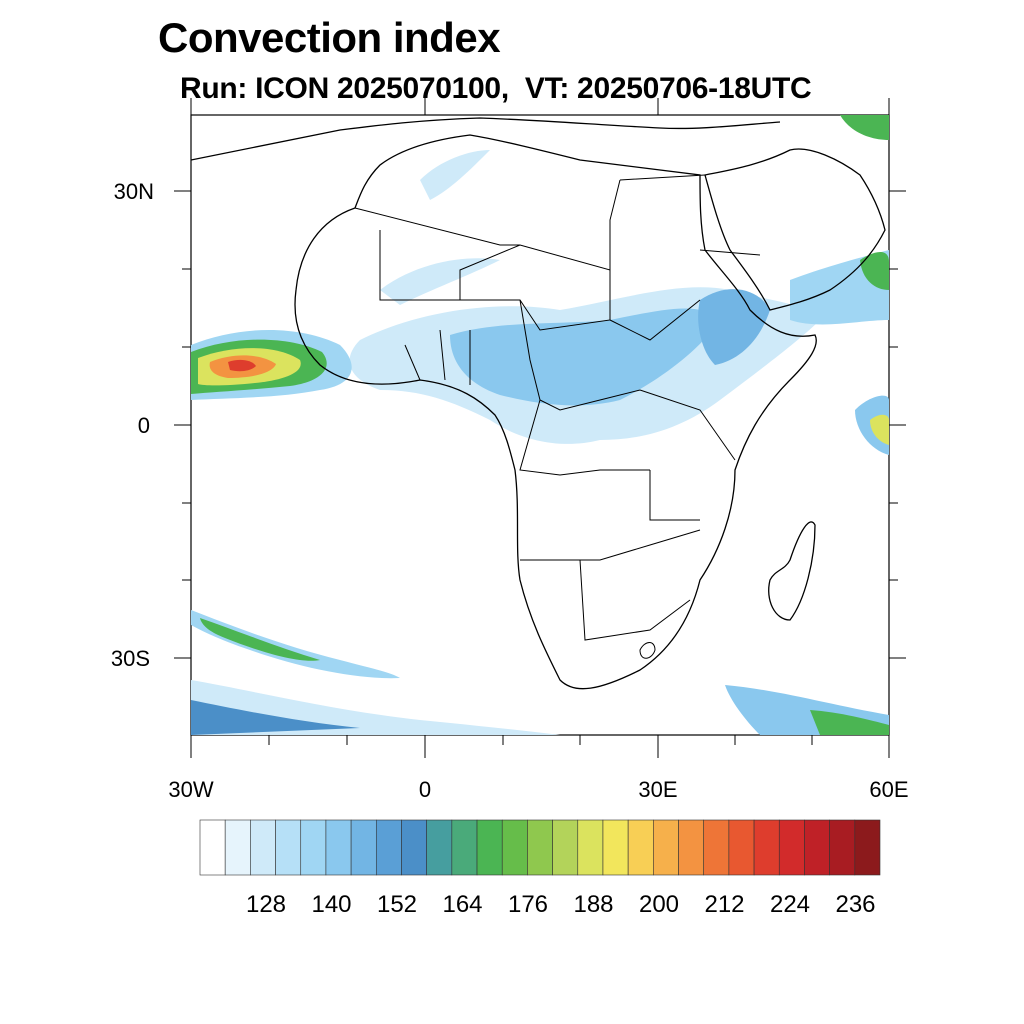  I want to click on x-tick-label: 30E, so click(657, 789).